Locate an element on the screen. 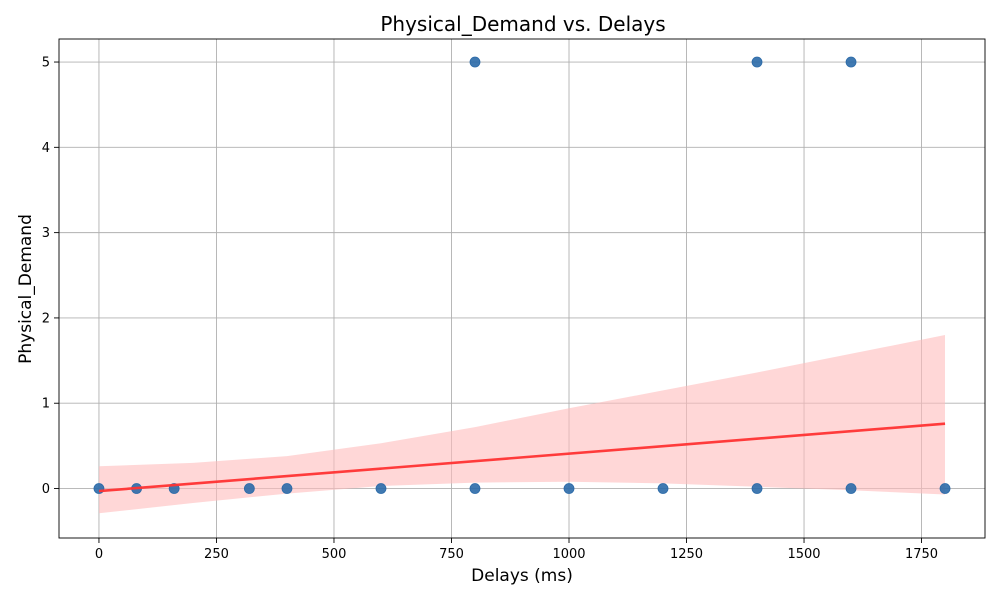  x-tick-label: 250 is located at coordinates (216, 554).